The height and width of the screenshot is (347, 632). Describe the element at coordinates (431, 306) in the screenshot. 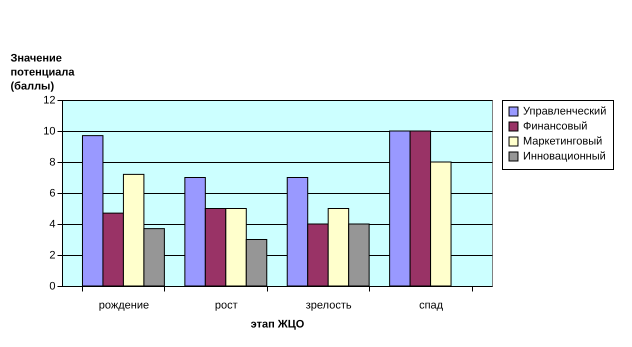

I see `x-tick-label: спад` at that location.